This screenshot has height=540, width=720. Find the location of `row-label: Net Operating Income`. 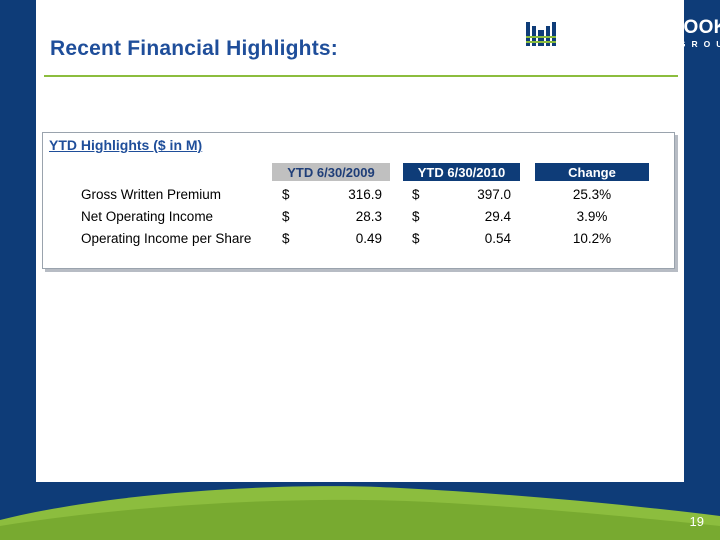

row-label: Net Operating Income is located at coordinates (147, 216).